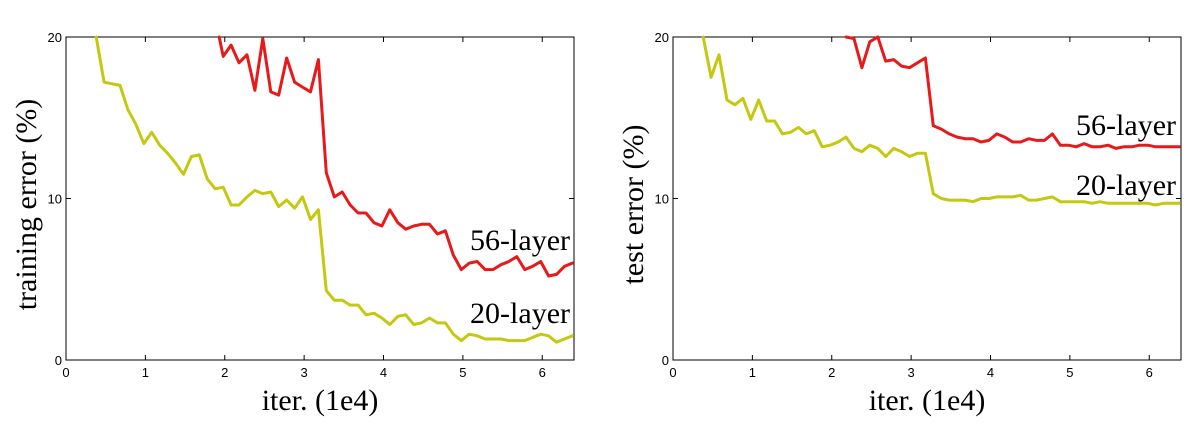 The width and height of the screenshot is (1200, 424). I want to click on chart-1-xtick-label: 2, so click(224, 372).